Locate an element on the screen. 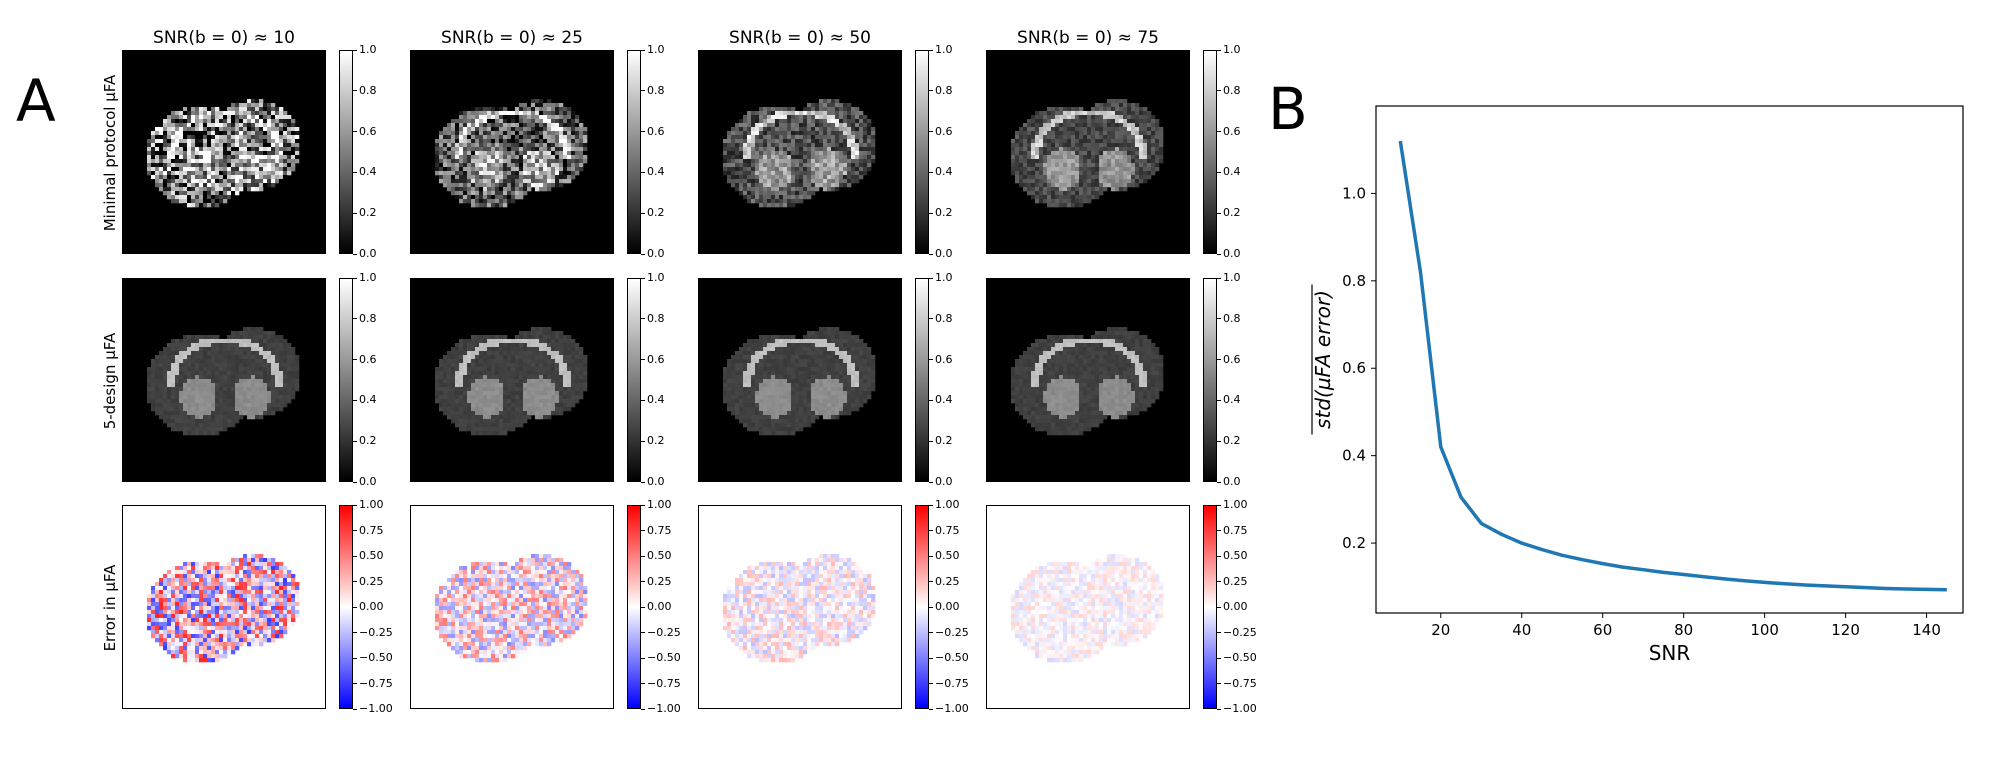 The width and height of the screenshot is (2000, 763). x-tick-label: 100 is located at coordinates (1764, 630).